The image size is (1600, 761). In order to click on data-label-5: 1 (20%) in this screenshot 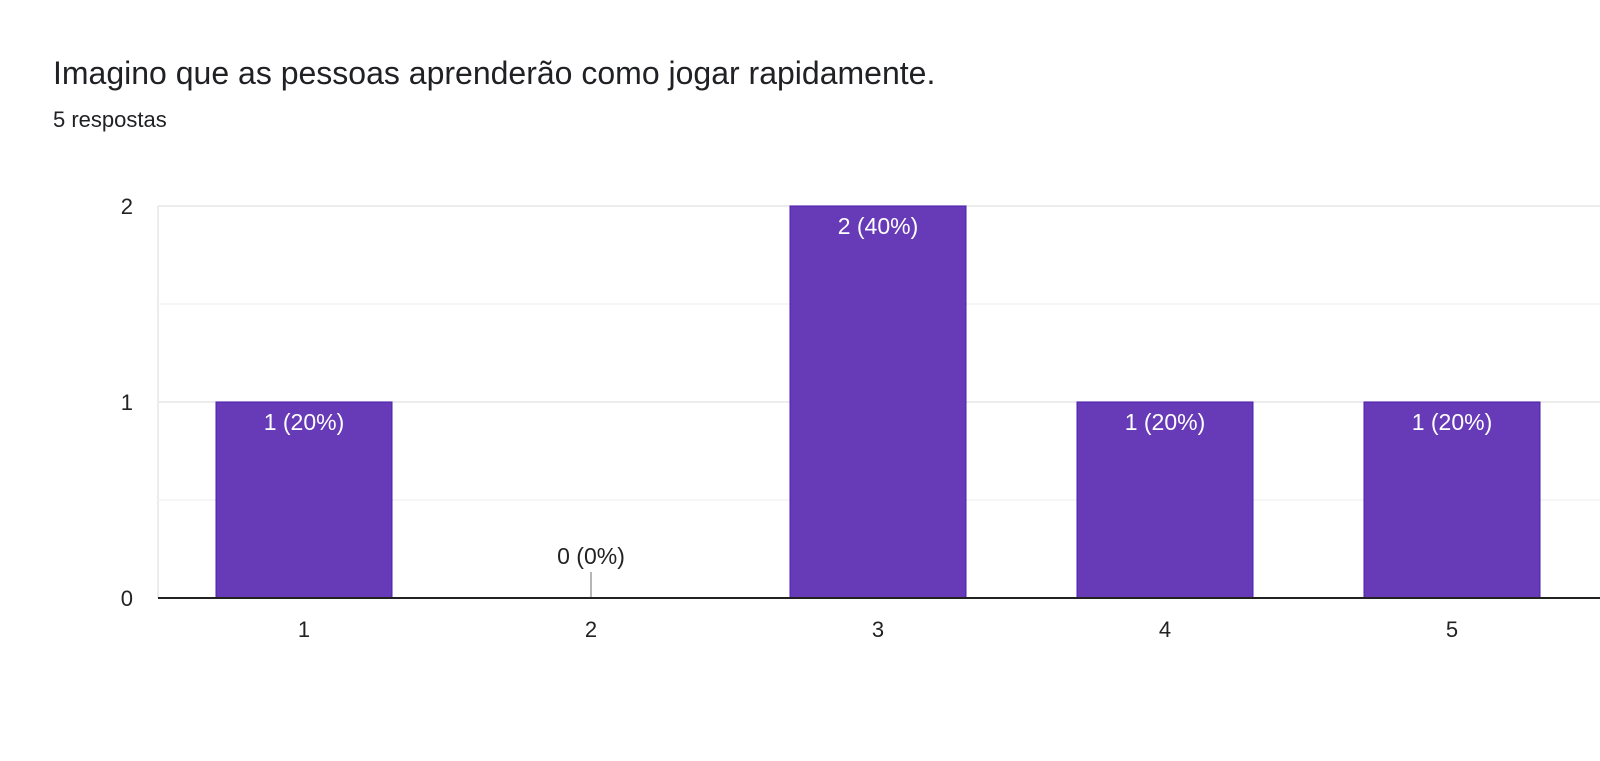, I will do `click(1452, 422)`.